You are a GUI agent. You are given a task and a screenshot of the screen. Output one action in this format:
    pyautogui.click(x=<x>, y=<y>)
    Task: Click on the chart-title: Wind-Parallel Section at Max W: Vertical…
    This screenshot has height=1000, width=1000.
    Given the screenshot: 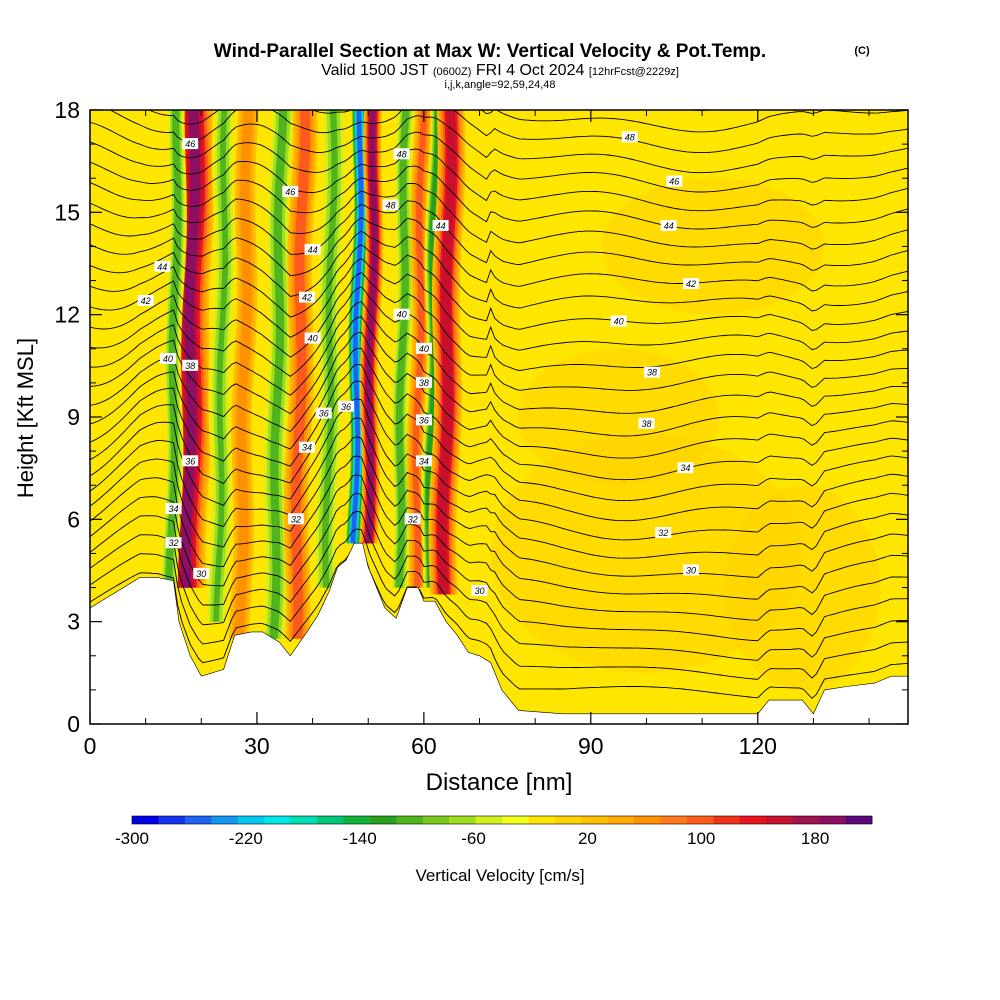 What is the action you would take?
    pyautogui.click(x=490, y=51)
    